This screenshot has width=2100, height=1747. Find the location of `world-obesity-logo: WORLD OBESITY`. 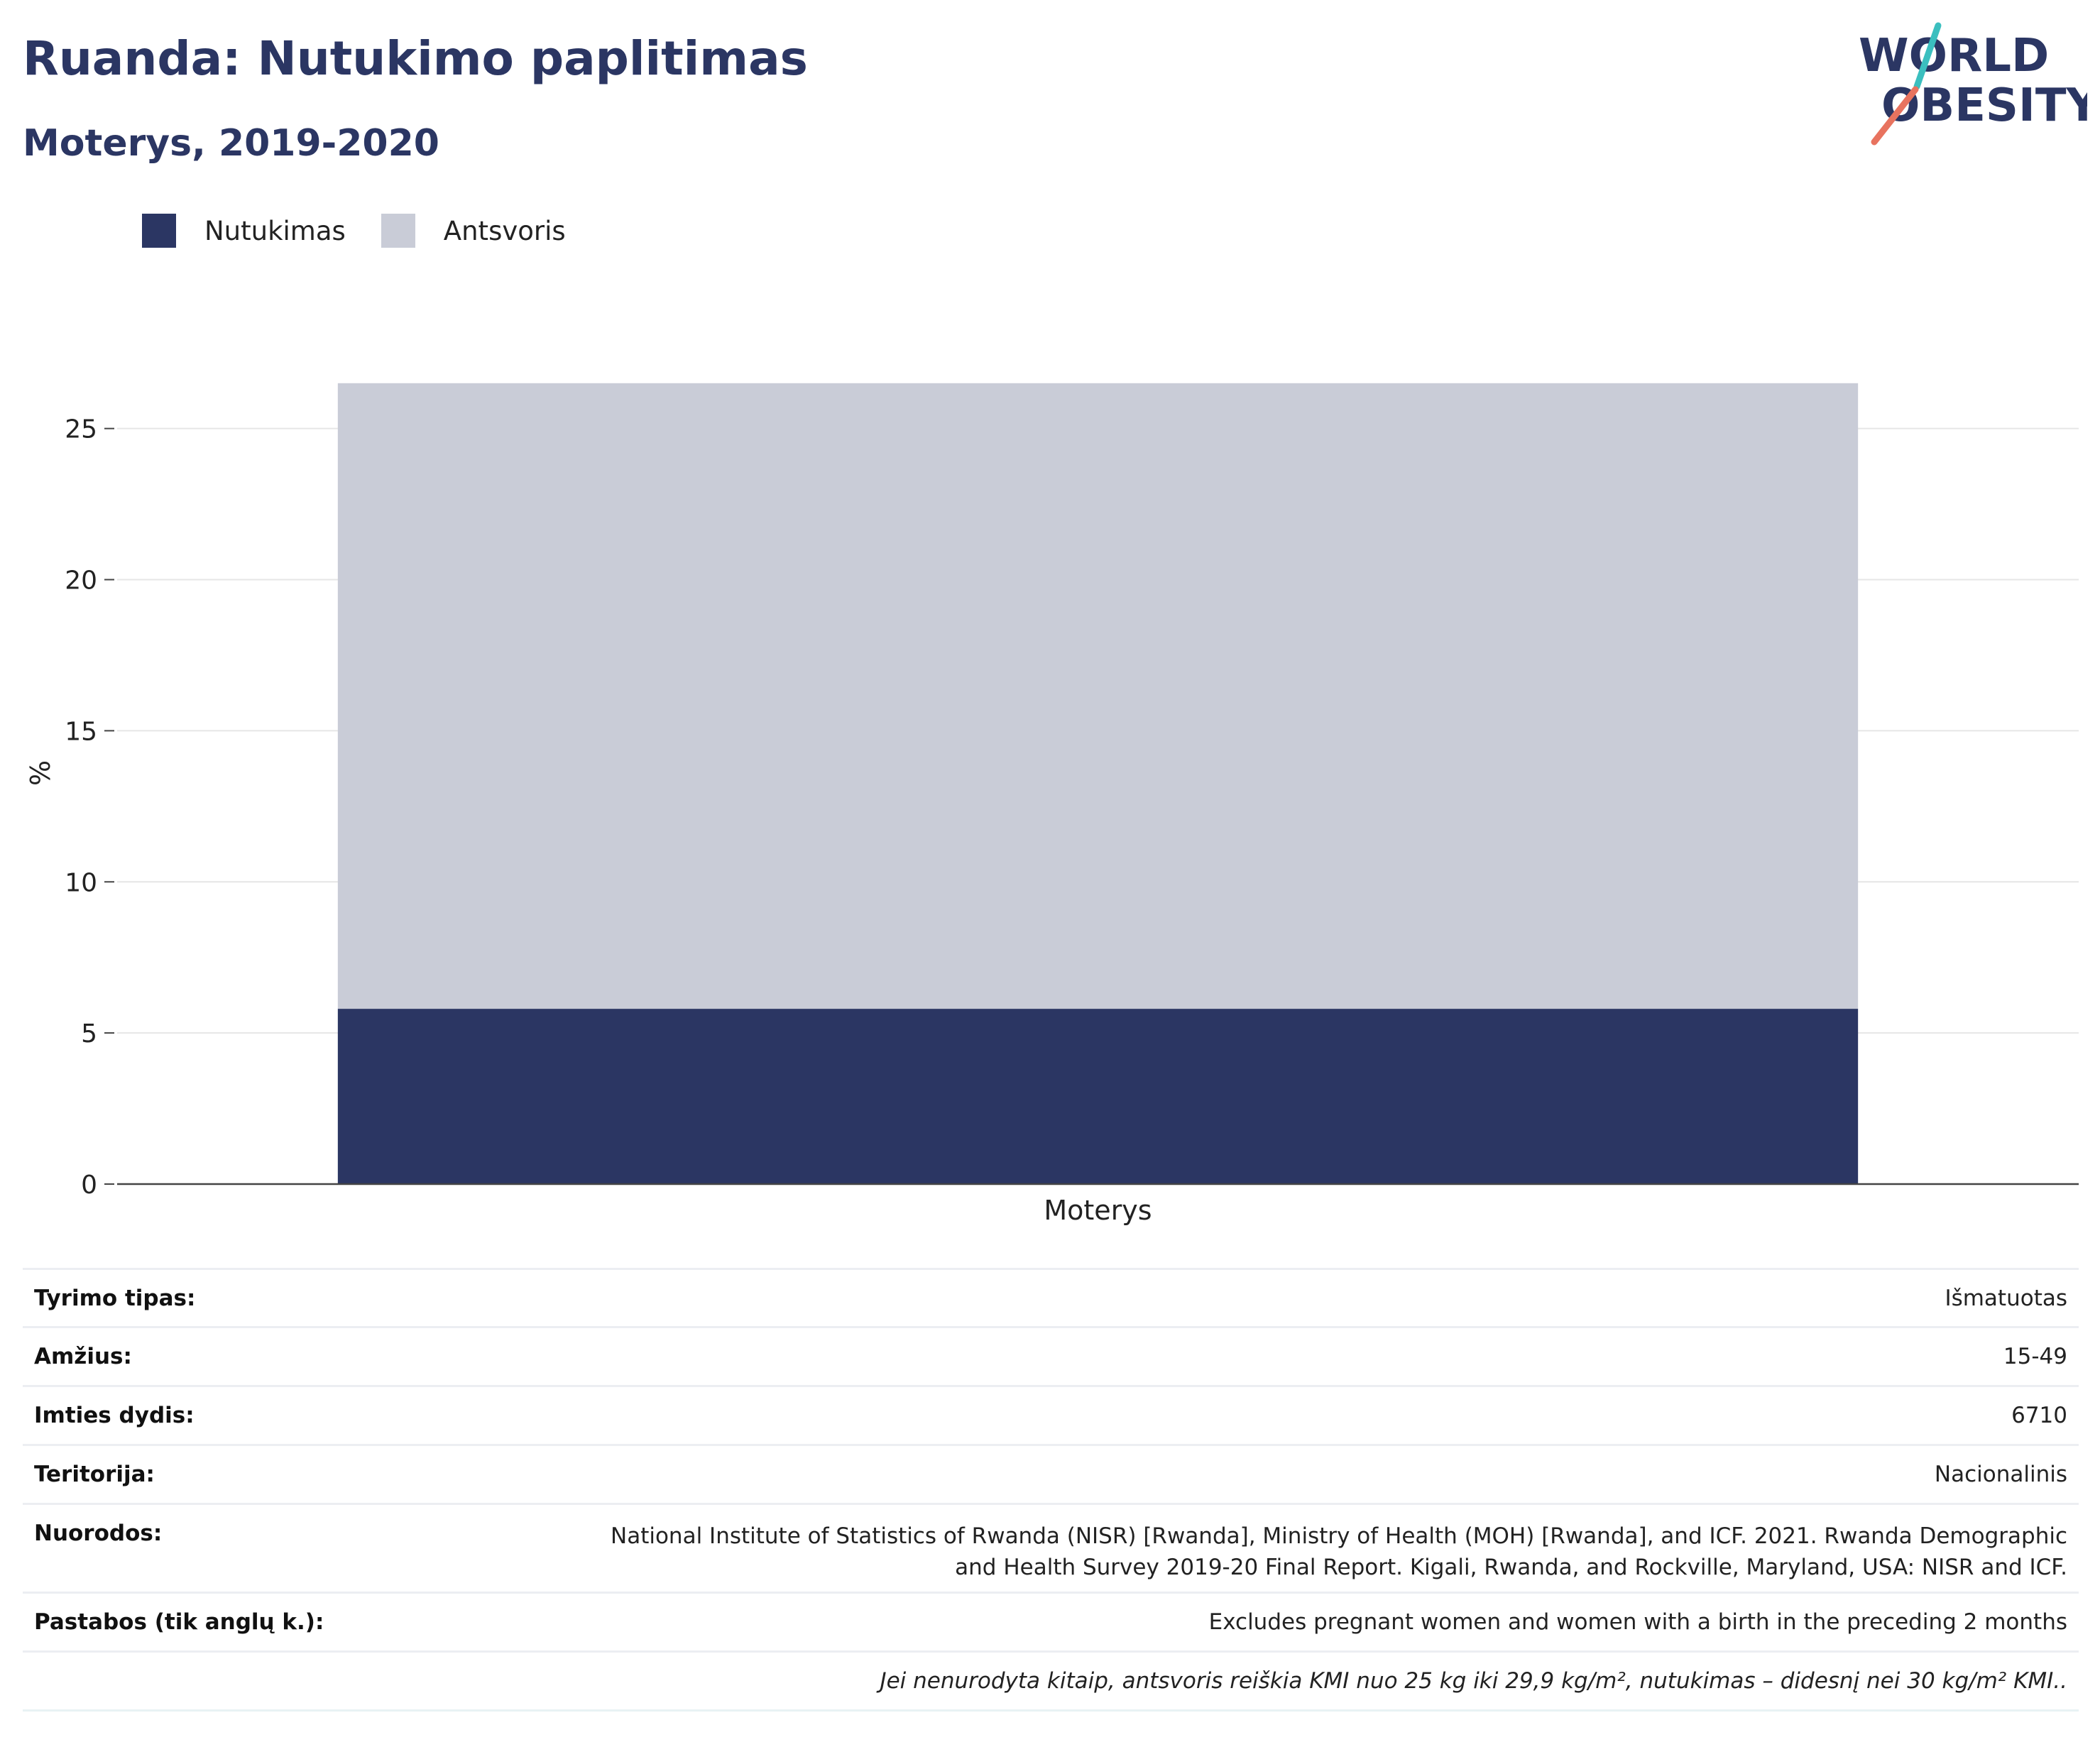

world-obesity-logo: WORLD OBESITY is located at coordinates (1973, 84).